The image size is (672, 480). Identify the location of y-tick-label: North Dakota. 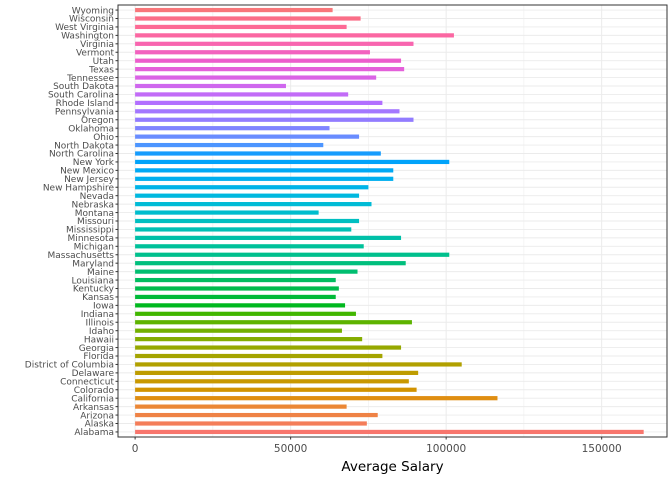
(84, 146).